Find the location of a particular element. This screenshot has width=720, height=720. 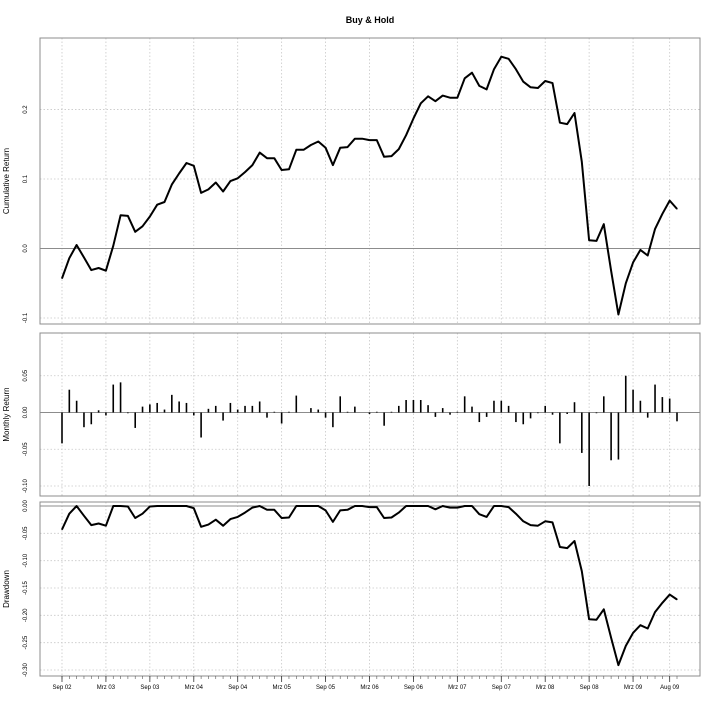

x-tick-label: Sep 04 is located at coordinates (238, 688).